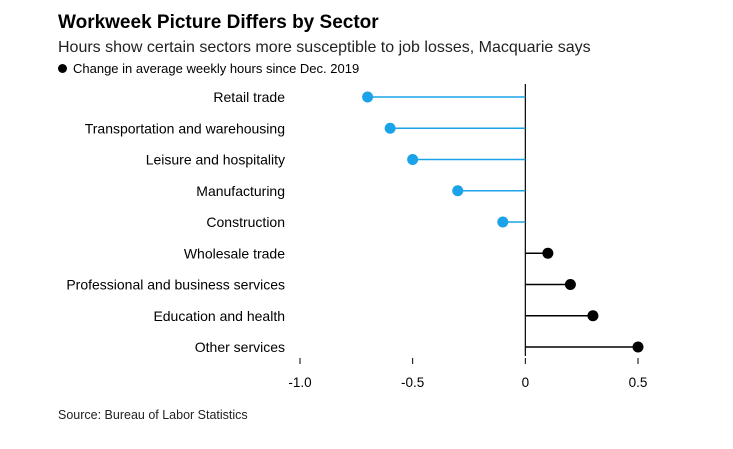 Image resolution: width=733 pixels, height=449 pixels. Describe the element at coordinates (249, 97) in the screenshot. I see `category-label: Retail trade` at that location.